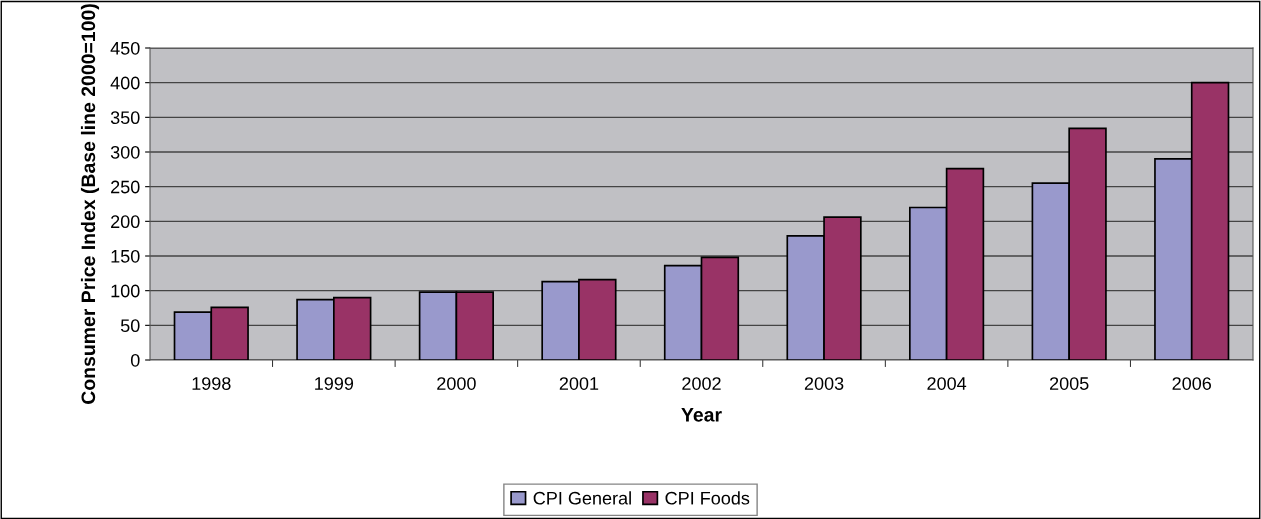 The image size is (1261, 519). I want to click on y-tick-label: 100, so click(125, 291).